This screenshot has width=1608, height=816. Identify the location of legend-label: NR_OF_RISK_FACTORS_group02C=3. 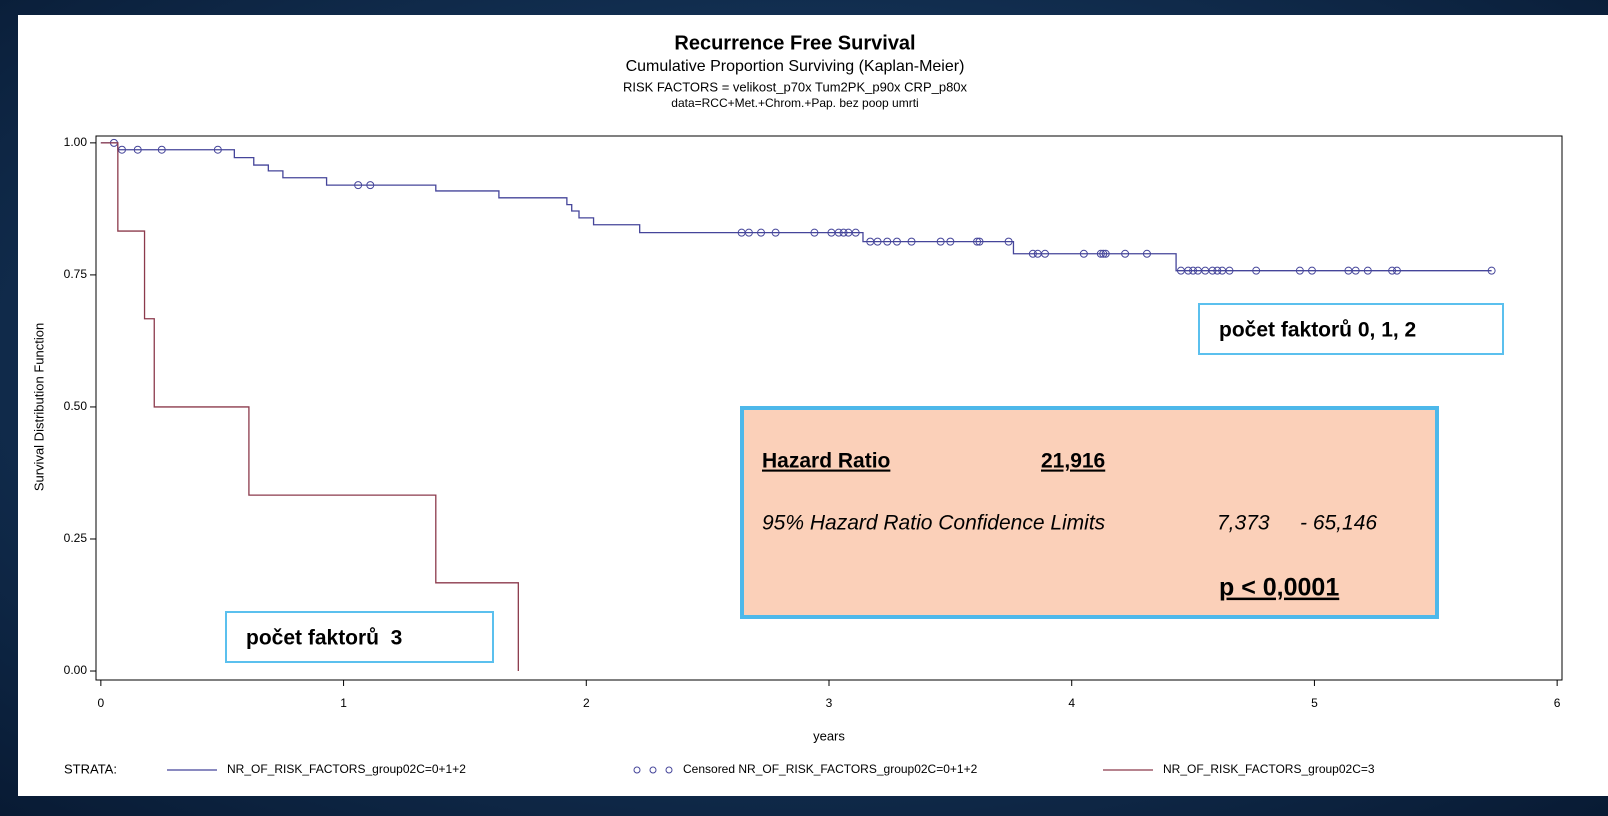
(1269, 769).